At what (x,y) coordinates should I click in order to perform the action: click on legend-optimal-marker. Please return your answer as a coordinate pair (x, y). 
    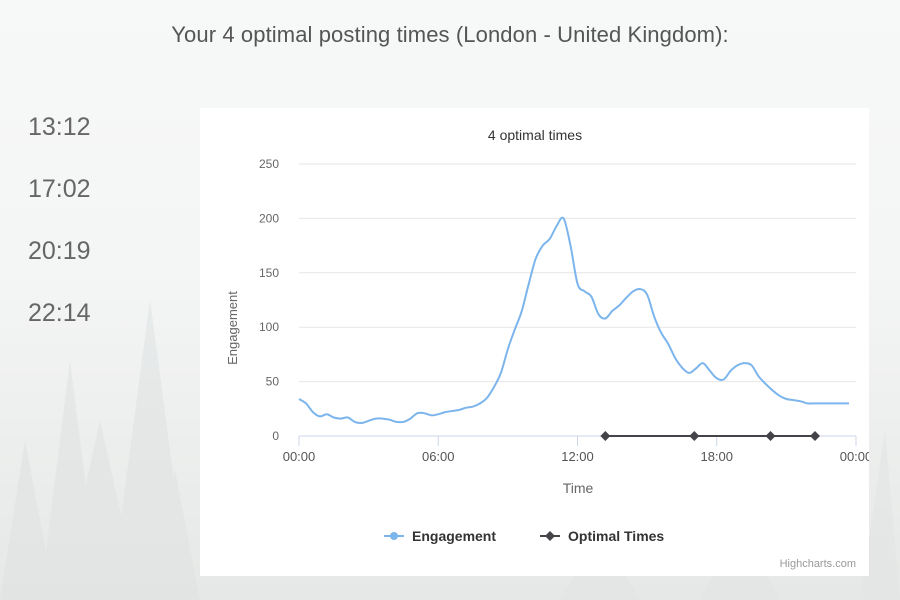
    Looking at the image, I should click on (550, 536).